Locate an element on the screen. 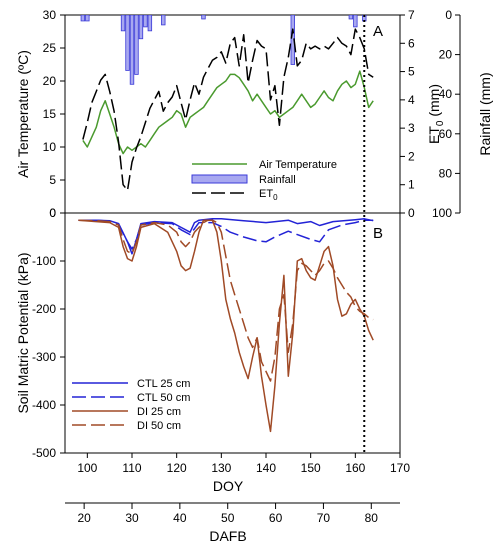 The image size is (497, 550). ctl-25-cm-line is located at coordinates (226, 236).